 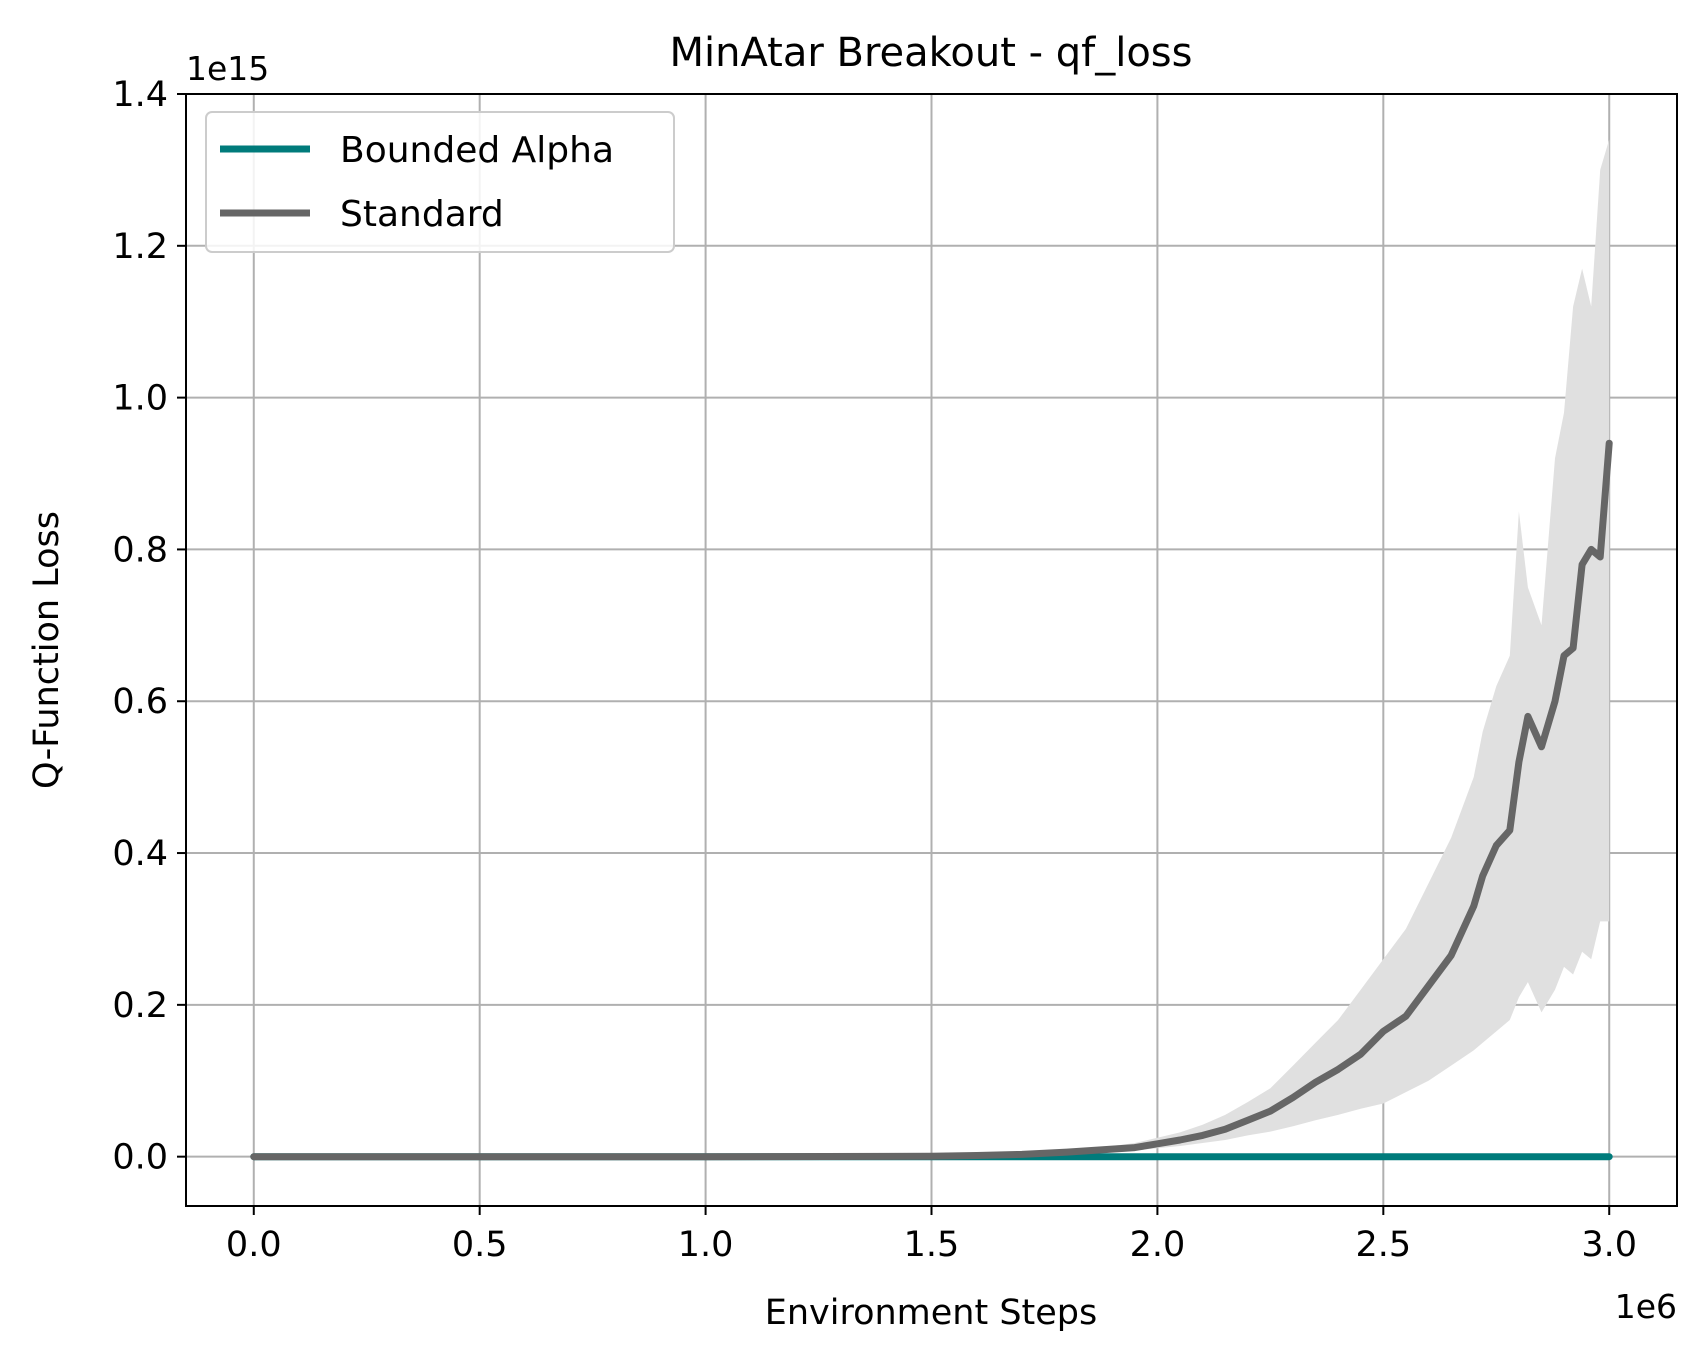 What do you see at coordinates (149, 626) in the screenshot?
I see `y-axis-ticks: 0.0 0.2 0.4 0.6 0.8 1.0 1.2 1.4` at bounding box center [149, 626].